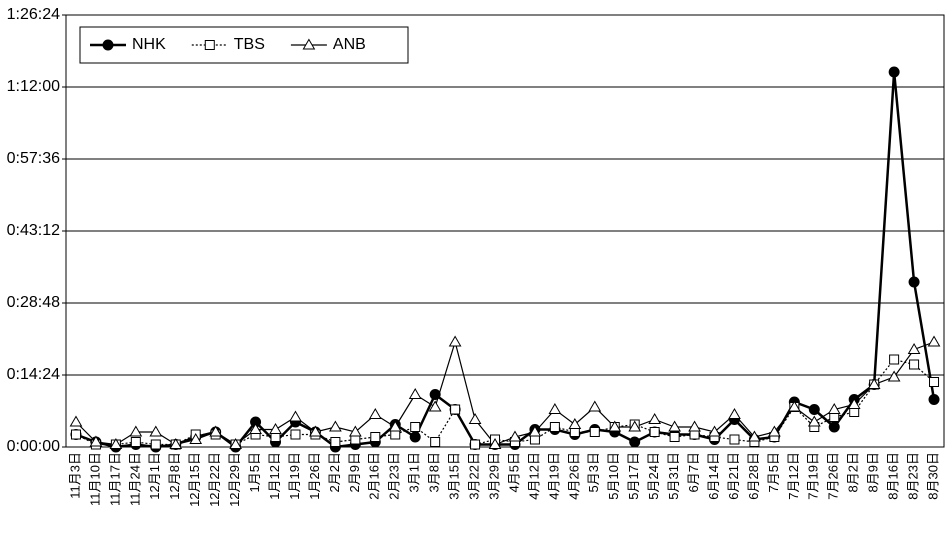 This screenshot has width=946, height=544. Describe the element at coordinates (693, 472) in the screenshot. I see `x-tick-label: 6月7日` at that location.